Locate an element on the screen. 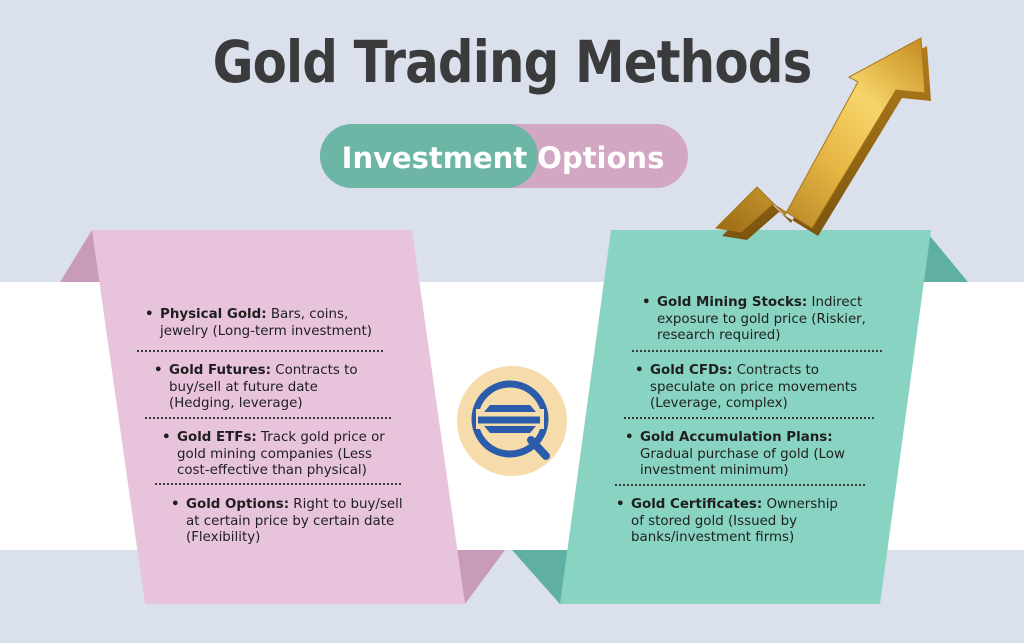  item-term: Gold Futures: is located at coordinates (220, 370).